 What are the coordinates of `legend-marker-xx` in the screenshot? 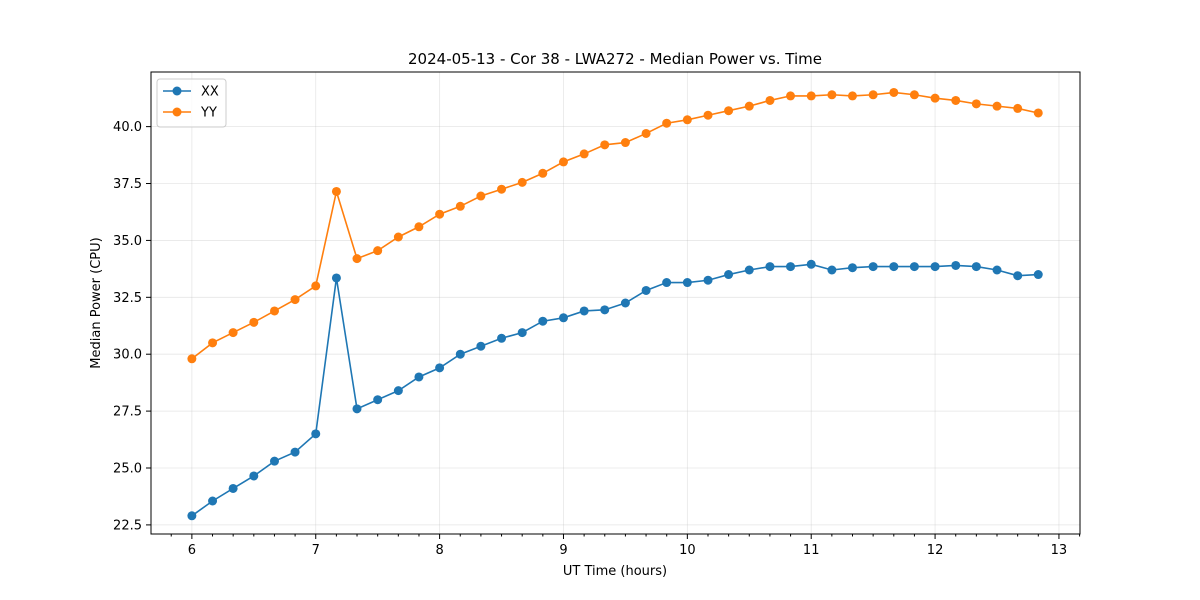 It's located at (177, 91).